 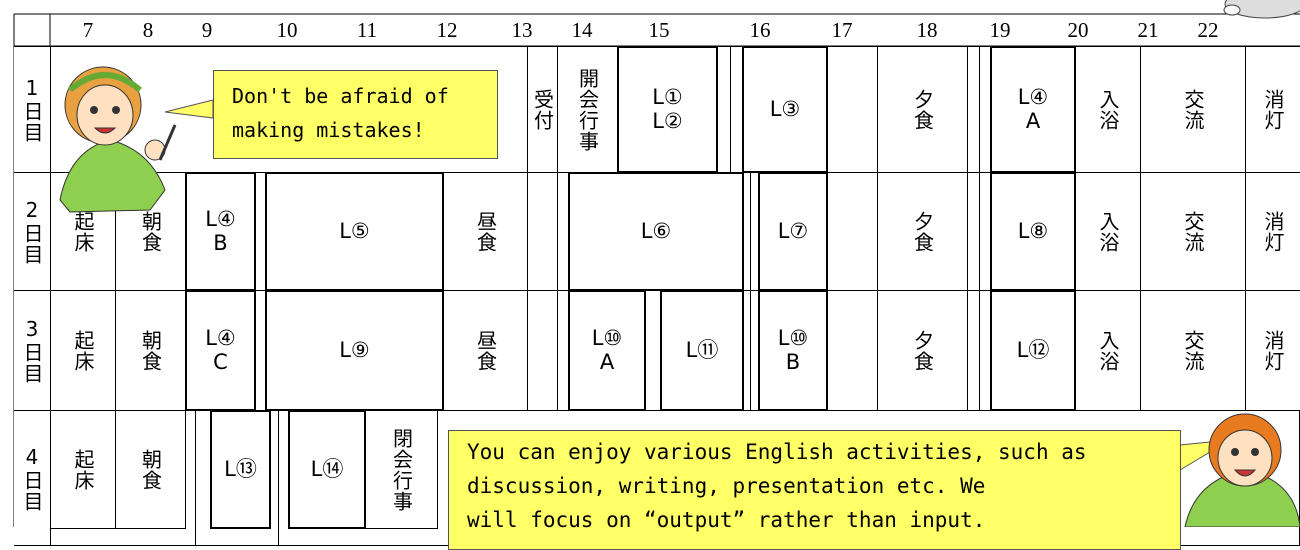 I want to click on cell-text: L⑭, so click(x=327, y=468).